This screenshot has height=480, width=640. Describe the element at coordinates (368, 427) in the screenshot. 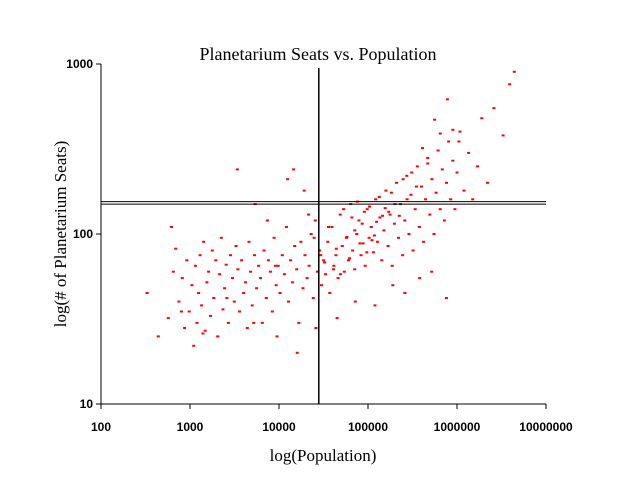

I see `x-tick-label: 100000` at that location.